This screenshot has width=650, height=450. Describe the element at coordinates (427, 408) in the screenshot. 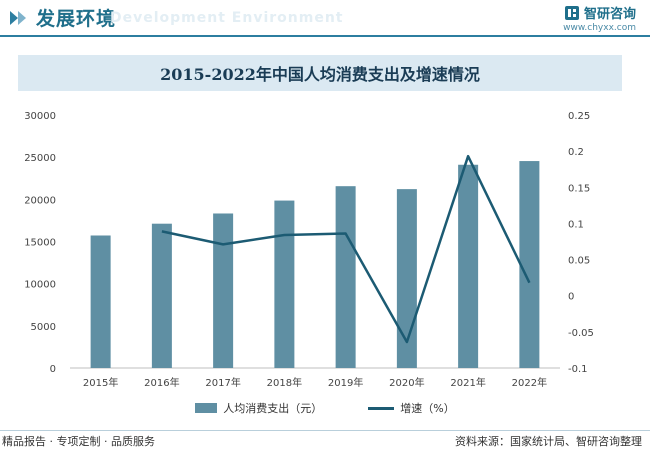

I see `legend-label-line: 增速（%）` at that location.